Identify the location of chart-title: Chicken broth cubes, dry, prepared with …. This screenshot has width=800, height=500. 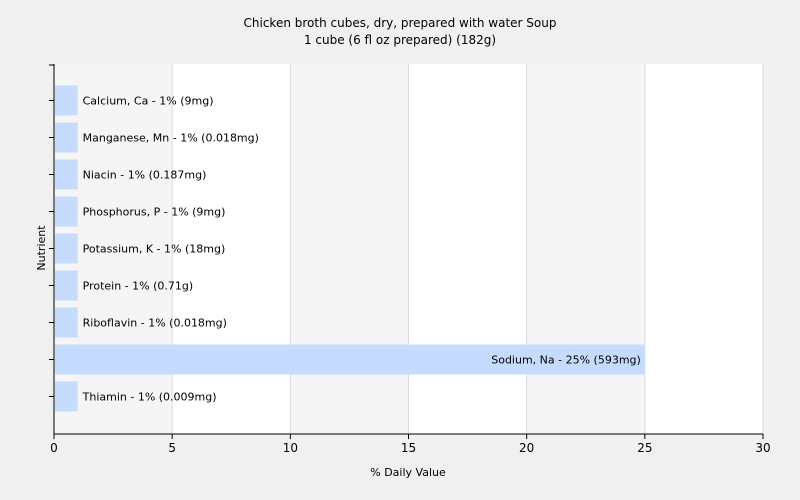
(400, 23).